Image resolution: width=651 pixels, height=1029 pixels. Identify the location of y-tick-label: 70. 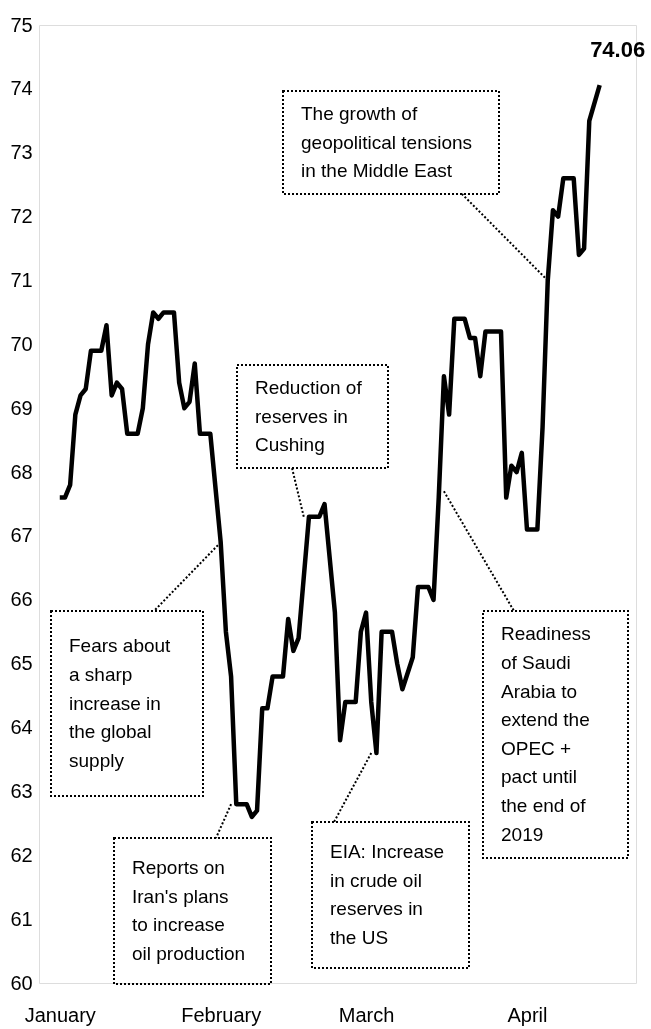
(21, 343).